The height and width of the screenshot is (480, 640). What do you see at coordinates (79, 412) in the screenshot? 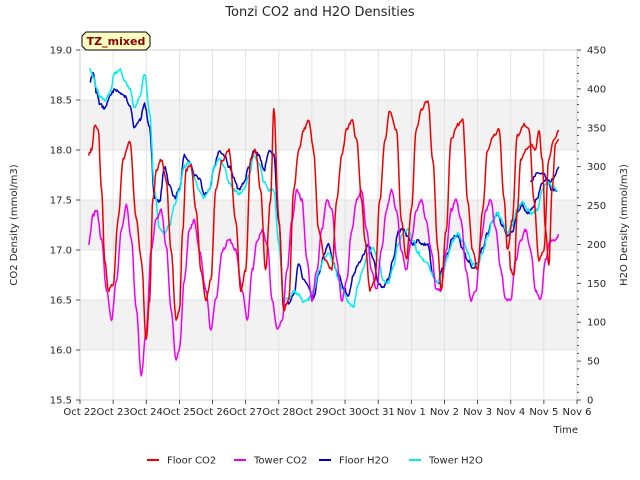
I see `x-tick-label: Oct 22` at bounding box center [79, 412].